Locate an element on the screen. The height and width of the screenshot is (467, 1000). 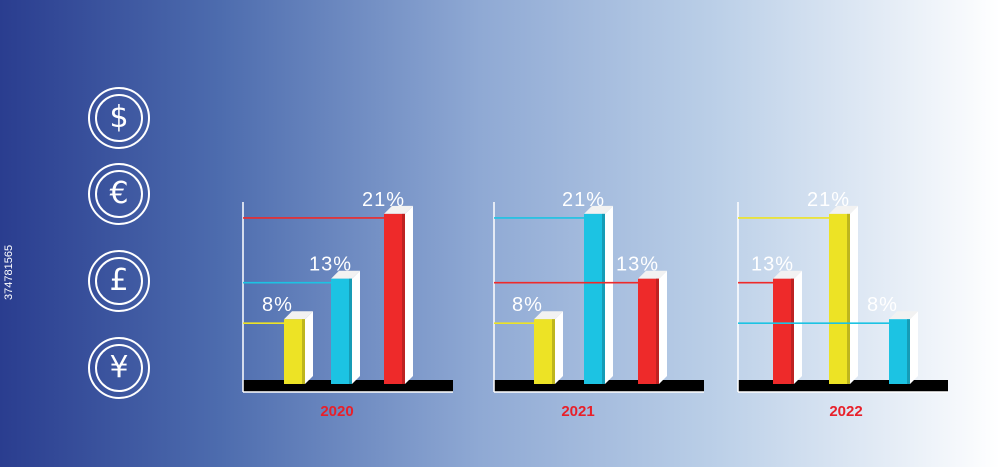
pound-symbol: £ is located at coordinates (119, 281).